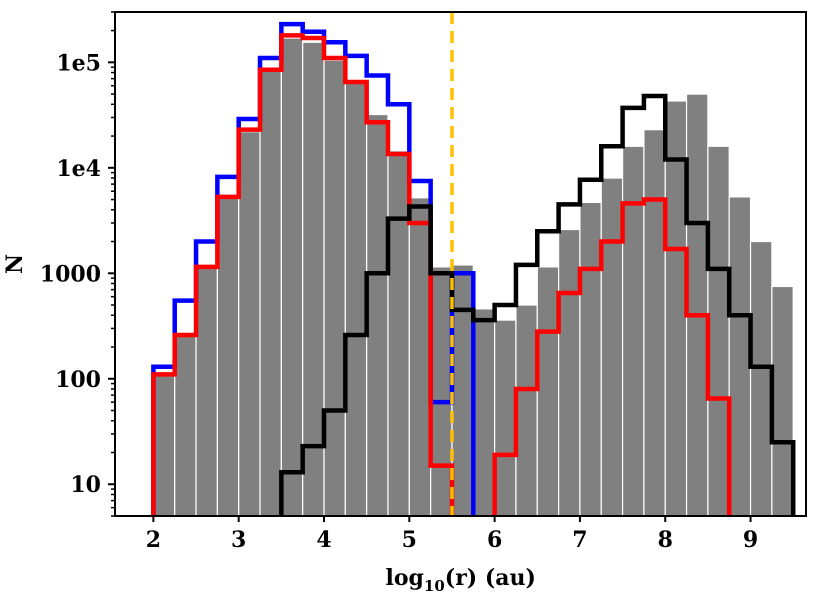 The width and height of the screenshot is (822, 602). Describe the element at coordinates (15, 264) in the screenshot. I see `y-axis-label: N` at that location.